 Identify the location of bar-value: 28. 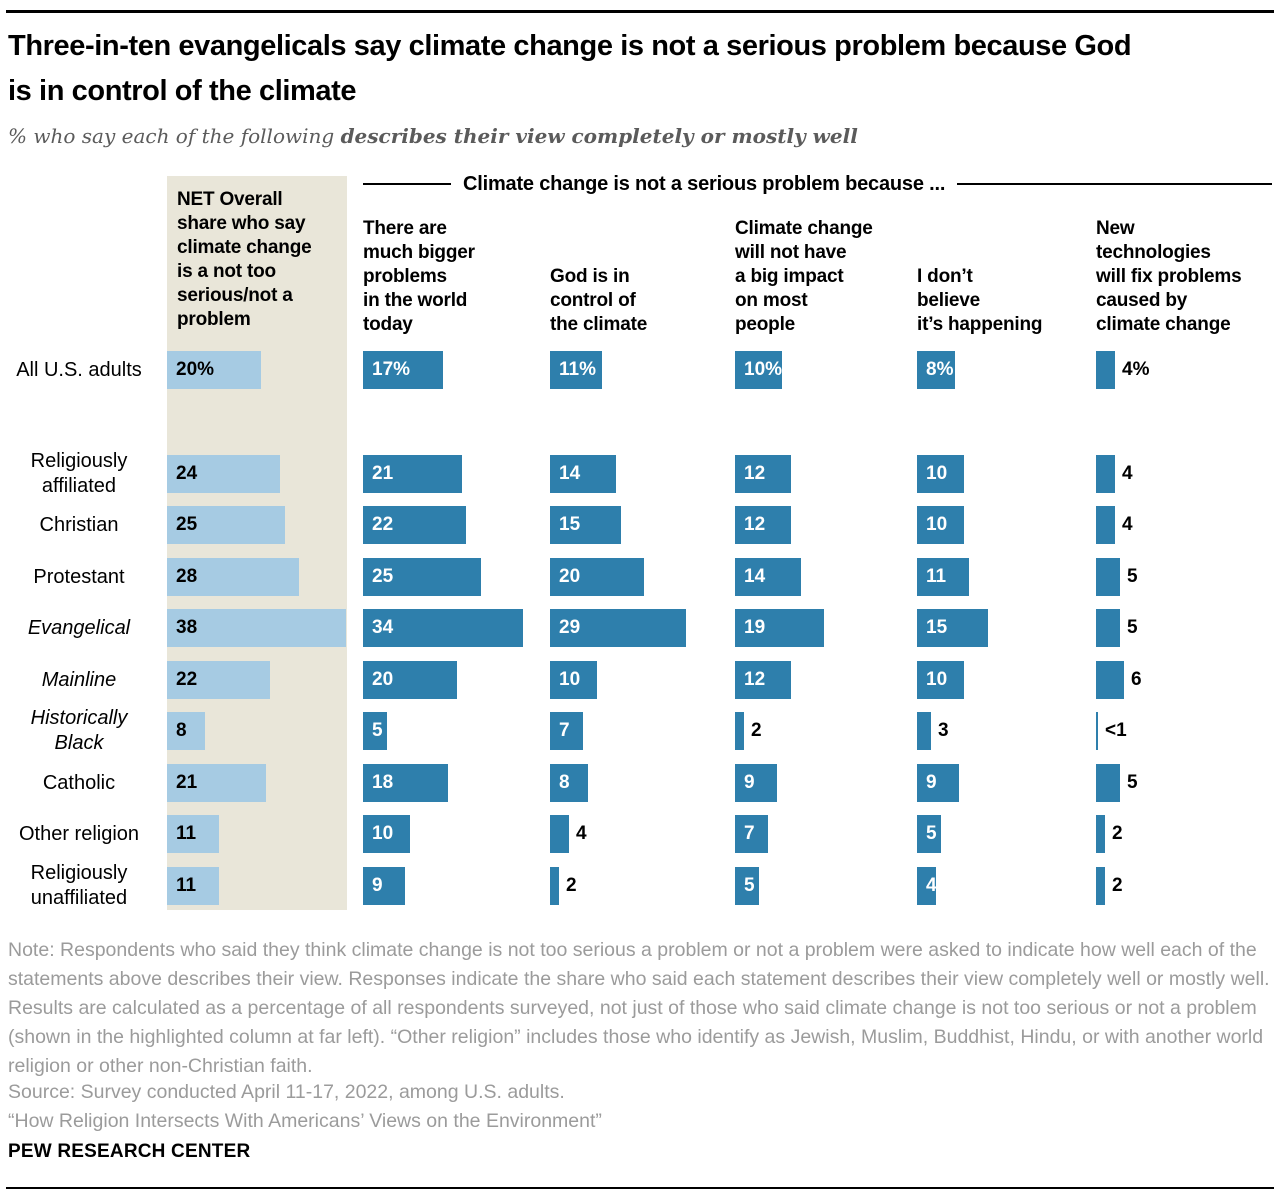
(187, 576).